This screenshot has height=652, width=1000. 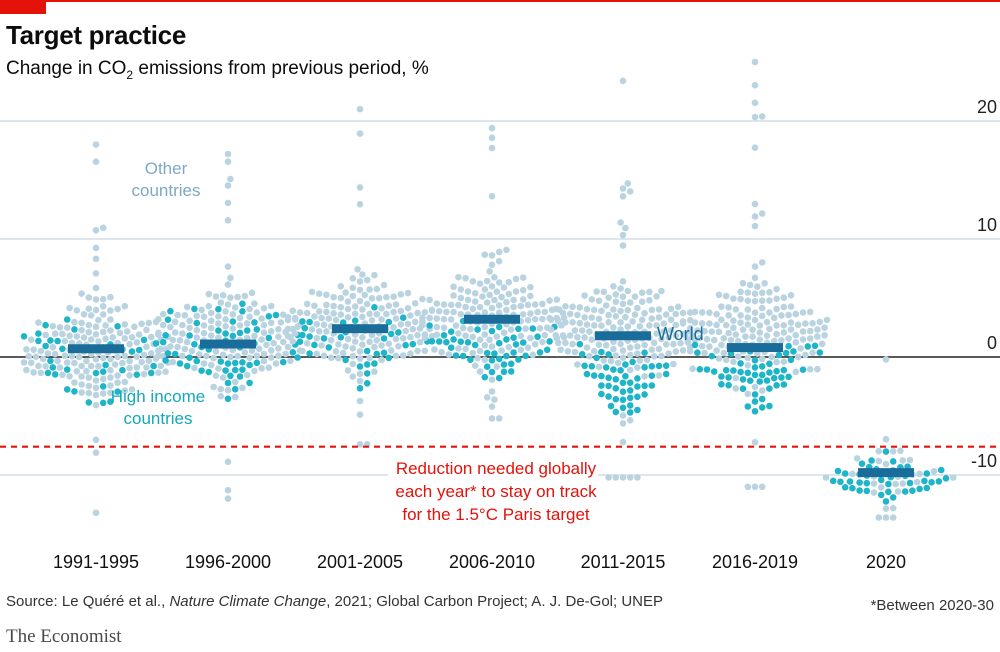 What do you see at coordinates (987, 225) in the screenshot?
I see `y-tick-label: 10` at bounding box center [987, 225].